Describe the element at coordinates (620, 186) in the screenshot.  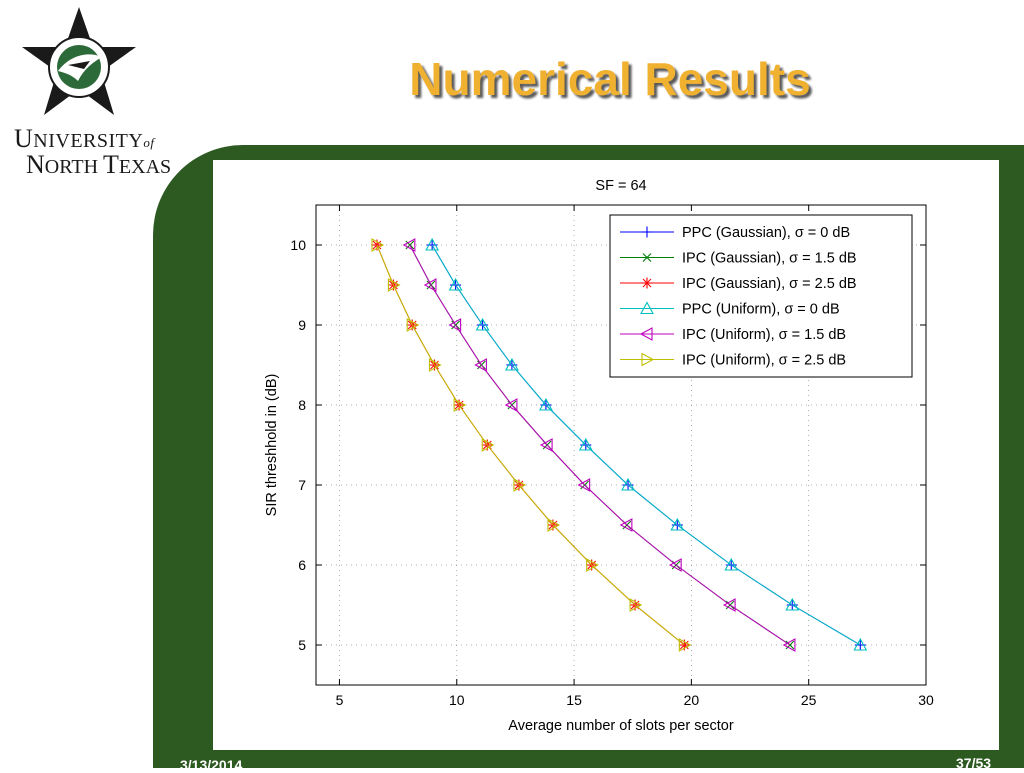
I see `chart-title: SF = 64` at that location.